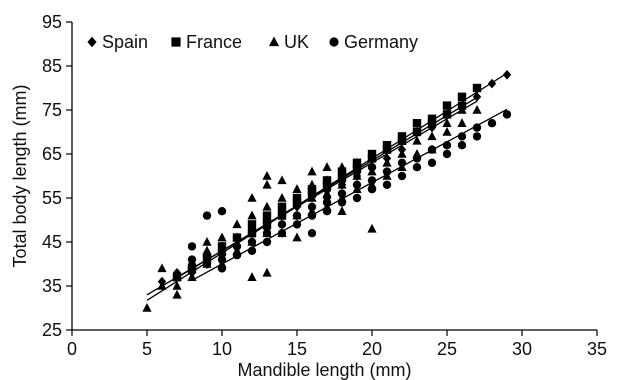  I want to click on legend-marker-france, so click(176, 42).